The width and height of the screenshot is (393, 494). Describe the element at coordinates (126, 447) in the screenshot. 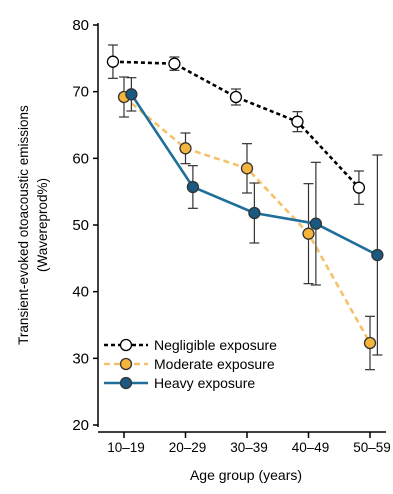

I see `x-tick-label: 10–19` at that location.